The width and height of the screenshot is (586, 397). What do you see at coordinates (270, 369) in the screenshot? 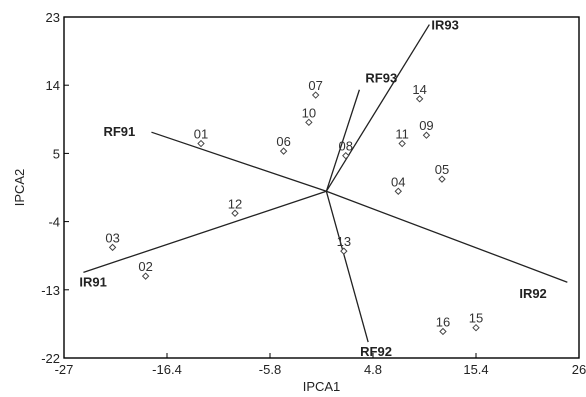
I see `x-tick-label: -5.8` at bounding box center [270, 369].